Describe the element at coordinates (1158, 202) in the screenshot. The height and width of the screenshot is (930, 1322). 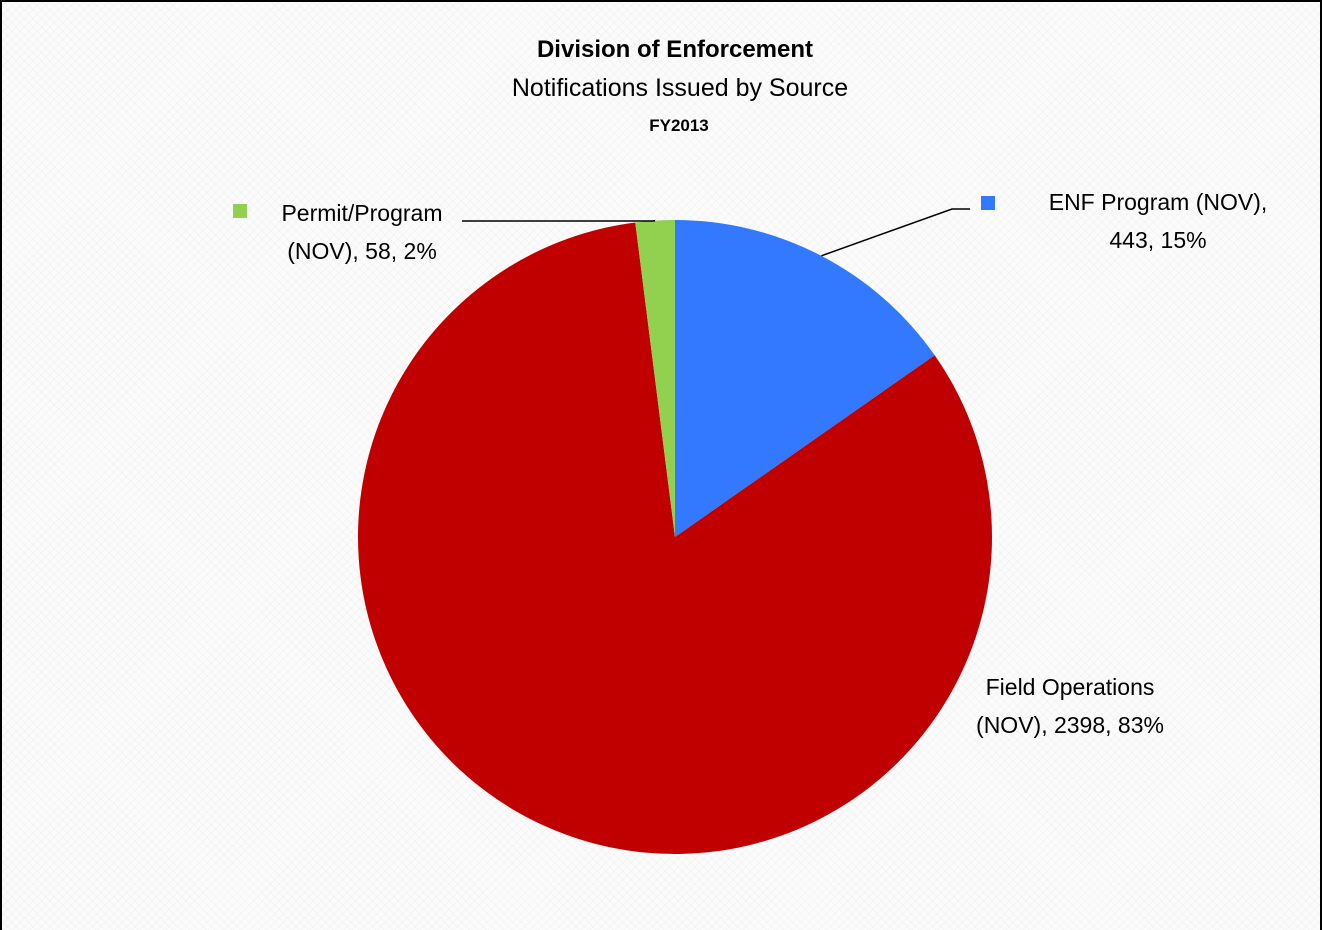
I see `data-label-enf-program-nov-line-1: ENF Program (NOV),` at that location.